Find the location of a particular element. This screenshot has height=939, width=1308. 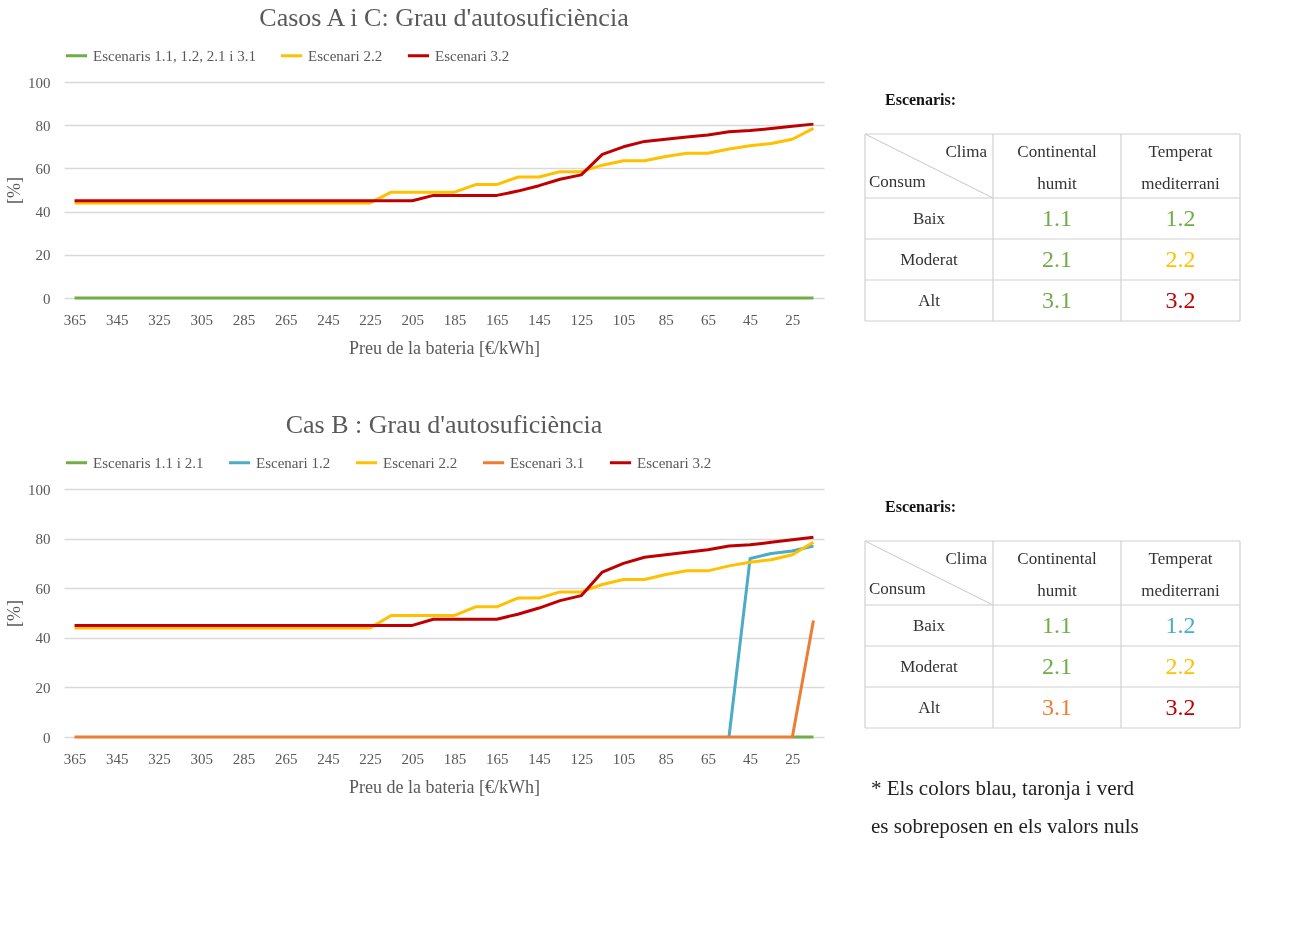

legend-label: Escenaris 1.1 i 2.1 is located at coordinates (148, 462).